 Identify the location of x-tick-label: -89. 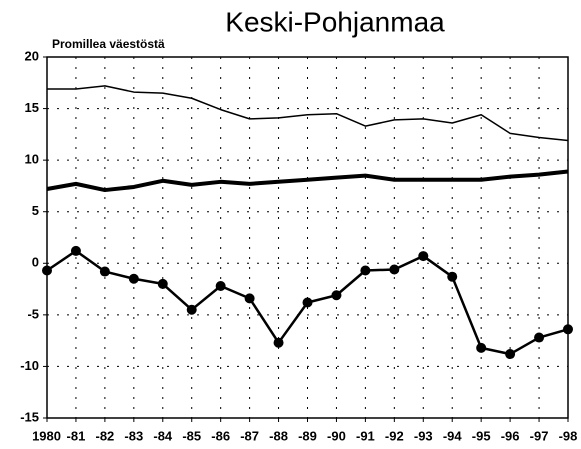
(307, 435).